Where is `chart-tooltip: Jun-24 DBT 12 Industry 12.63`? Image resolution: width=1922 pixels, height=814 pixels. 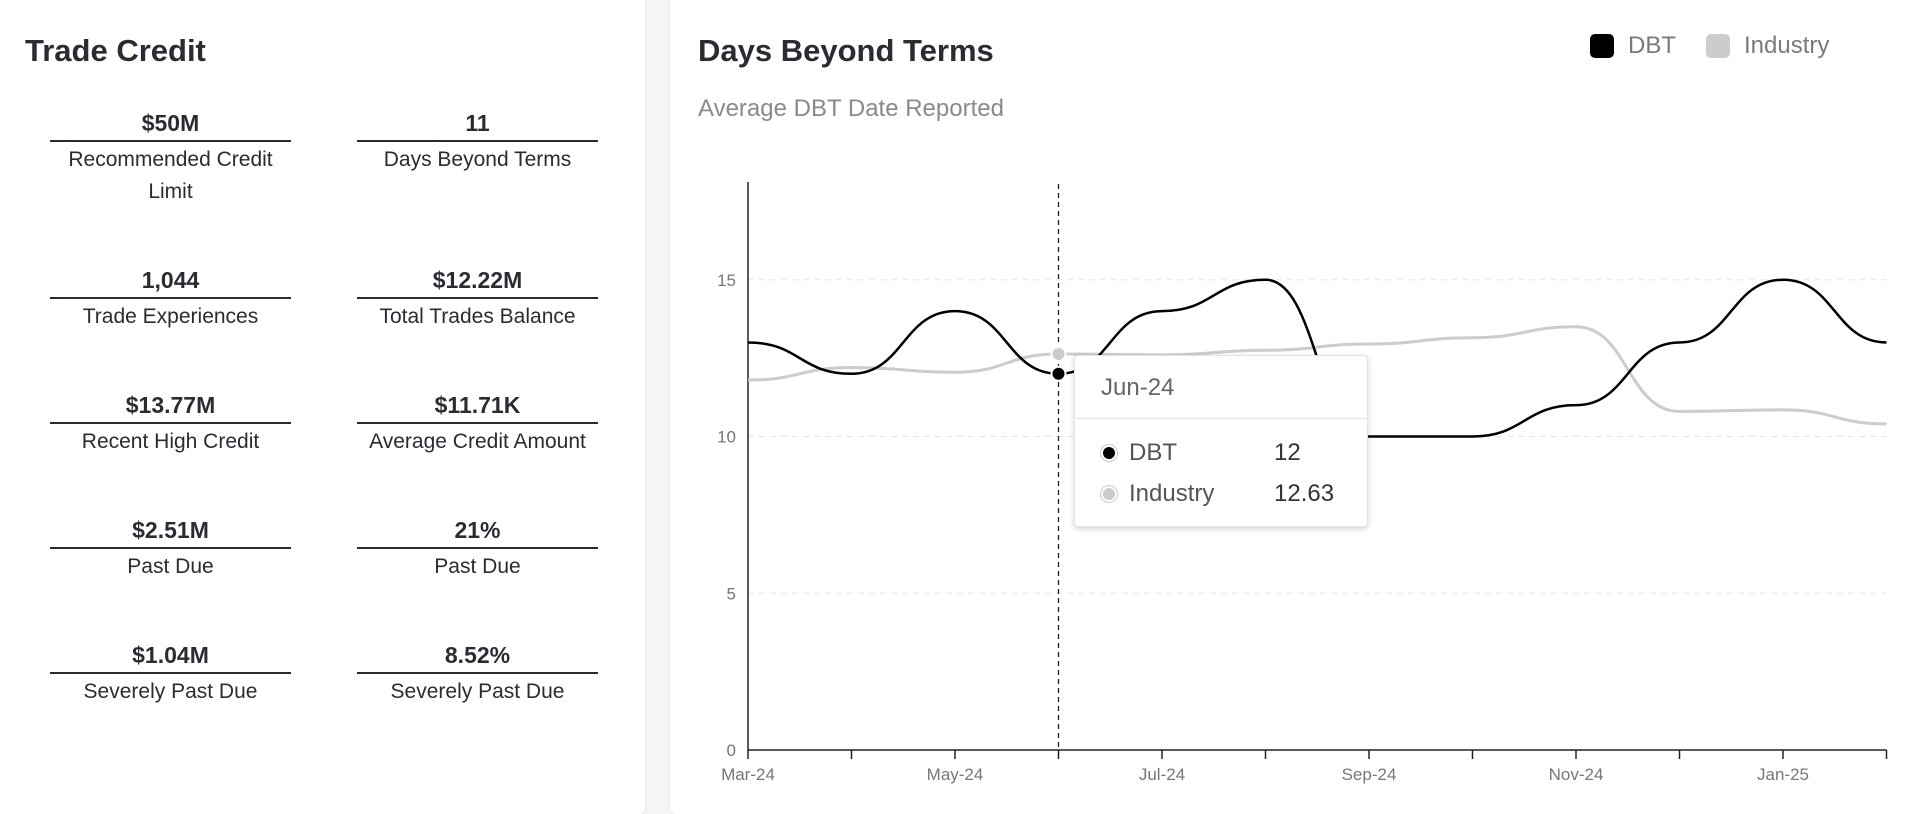
chart-tooltip: Jun-24 DBT 12 Industry 12.63 is located at coordinates (1221, 441).